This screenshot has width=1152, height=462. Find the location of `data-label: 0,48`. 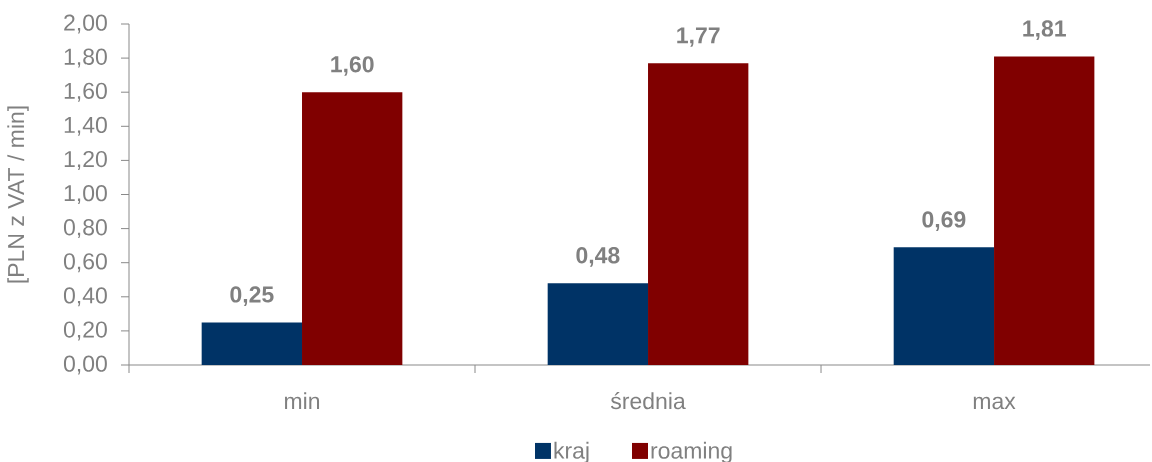

data-label: 0,48 is located at coordinates (598, 257).